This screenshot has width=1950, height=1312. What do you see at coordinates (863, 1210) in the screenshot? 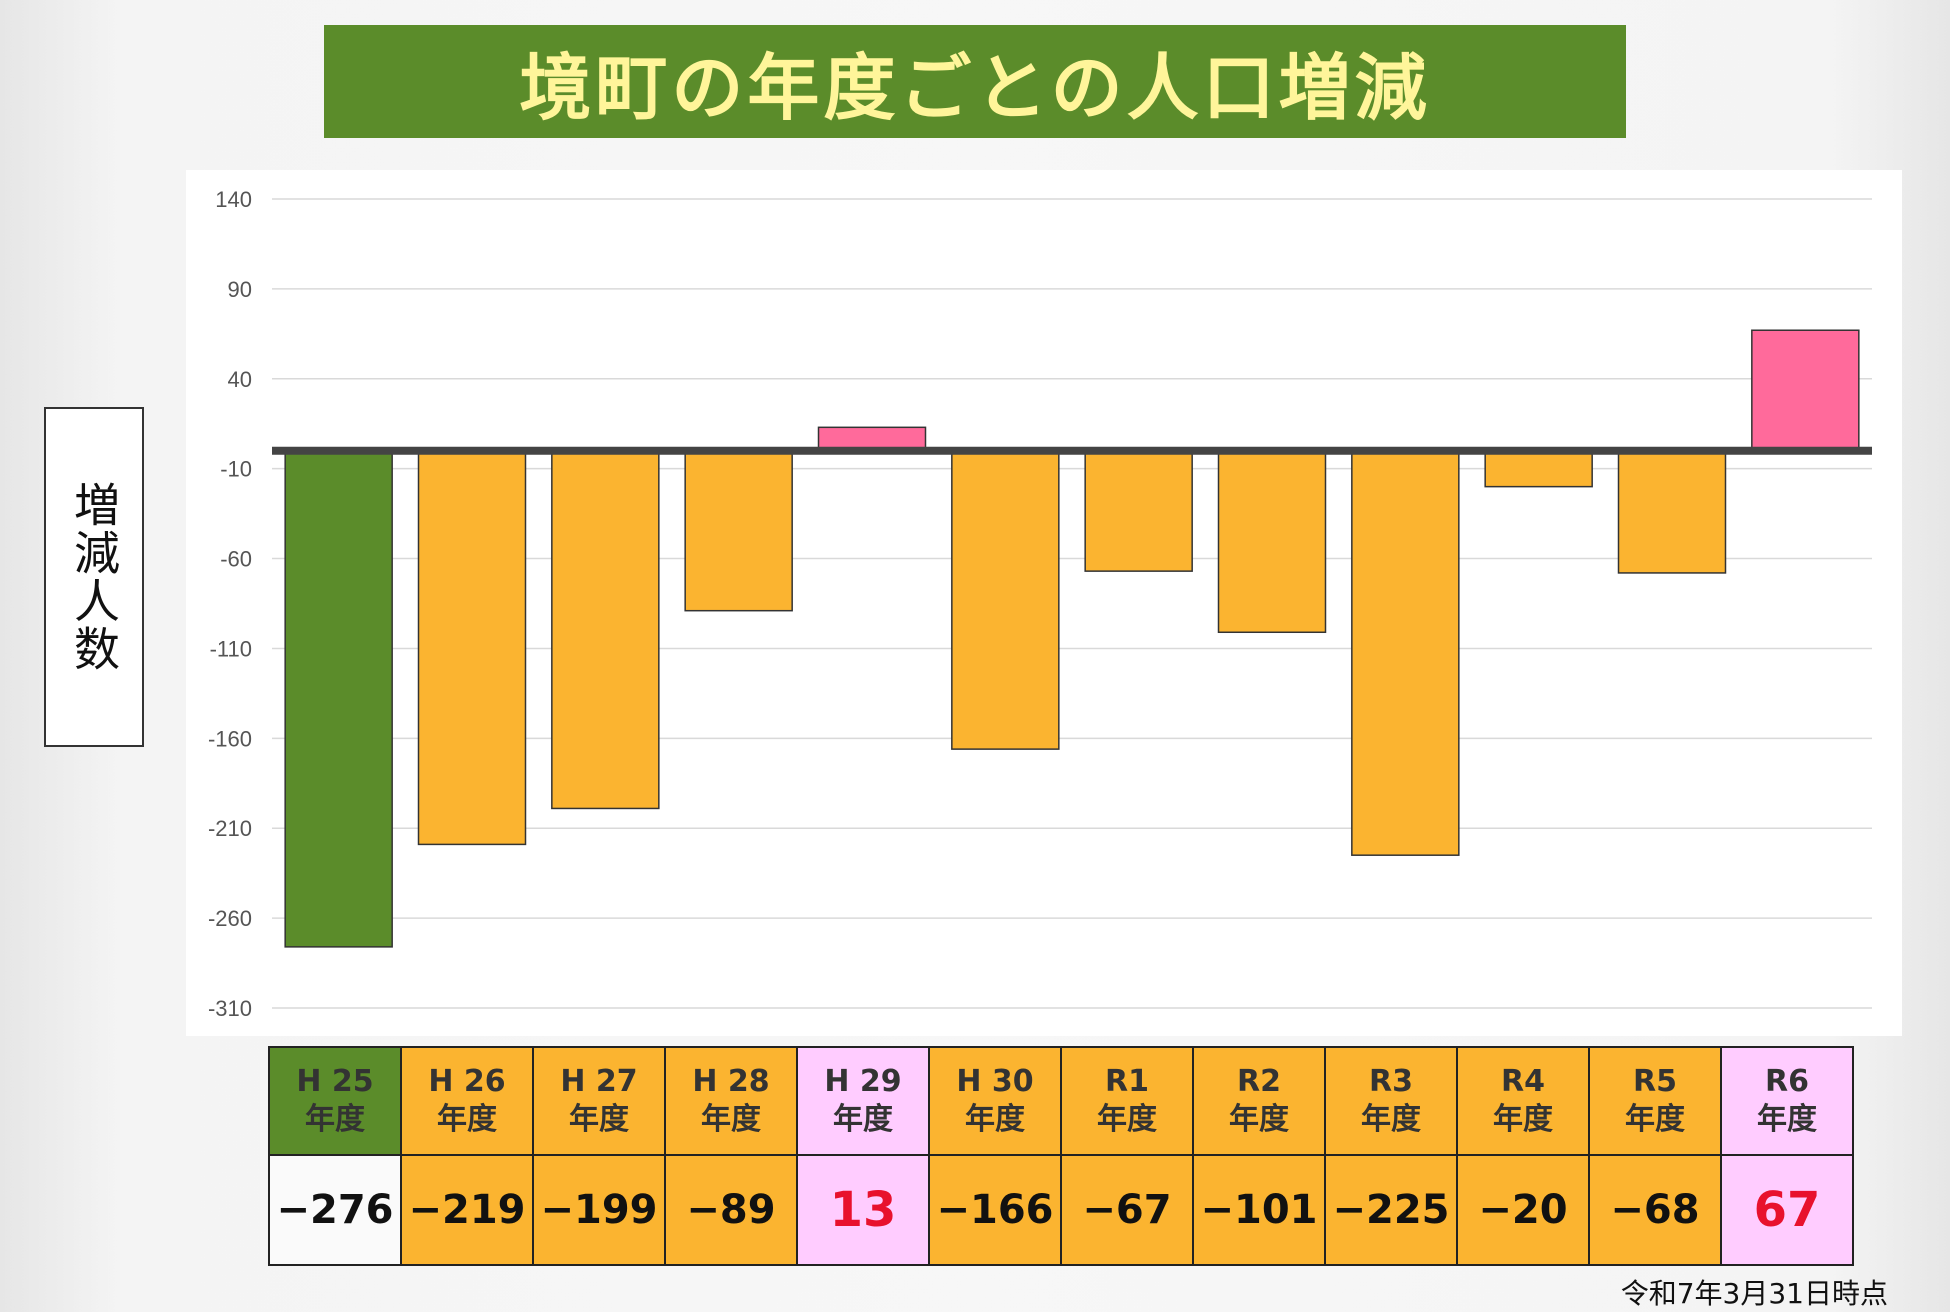
I see `table-value-cell: 13` at bounding box center [863, 1210].